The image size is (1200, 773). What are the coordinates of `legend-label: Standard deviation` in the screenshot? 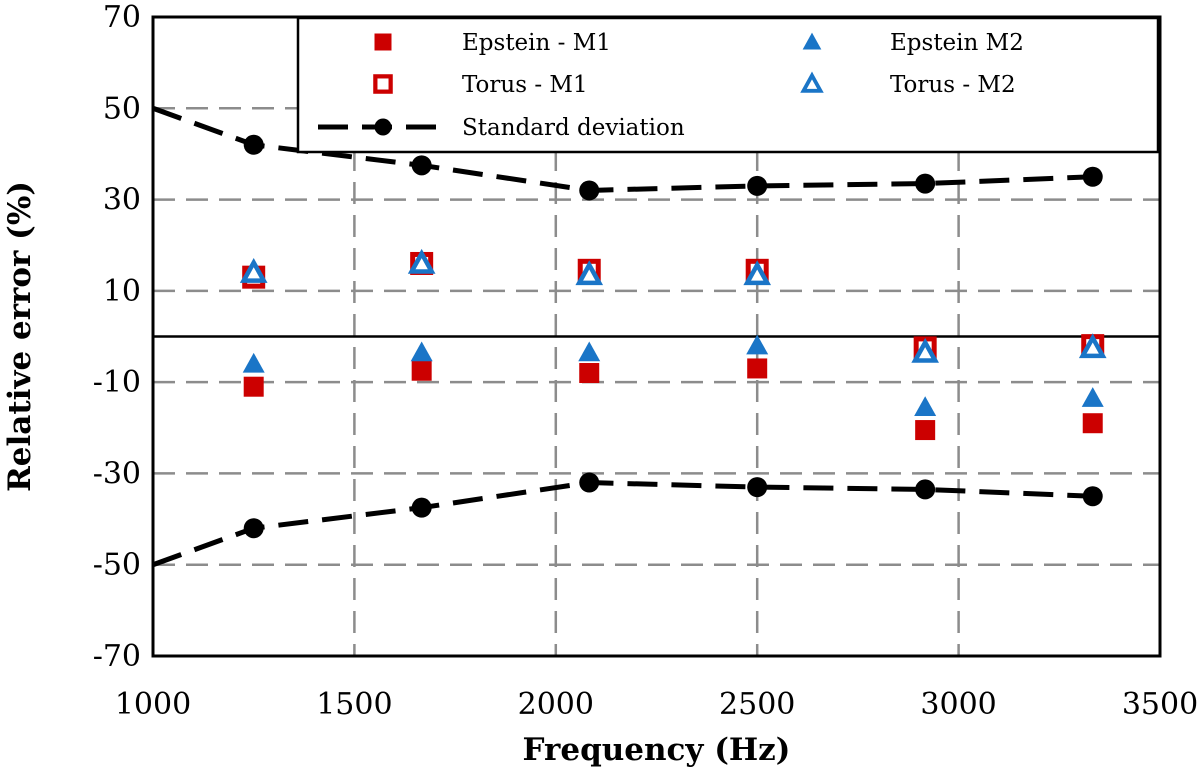 It's located at (573, 128).